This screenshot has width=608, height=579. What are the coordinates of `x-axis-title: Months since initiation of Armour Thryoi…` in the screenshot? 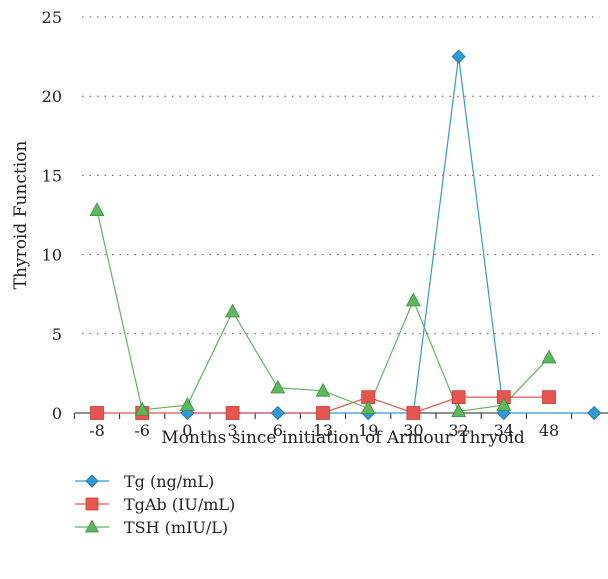 It's located at (343, 438).